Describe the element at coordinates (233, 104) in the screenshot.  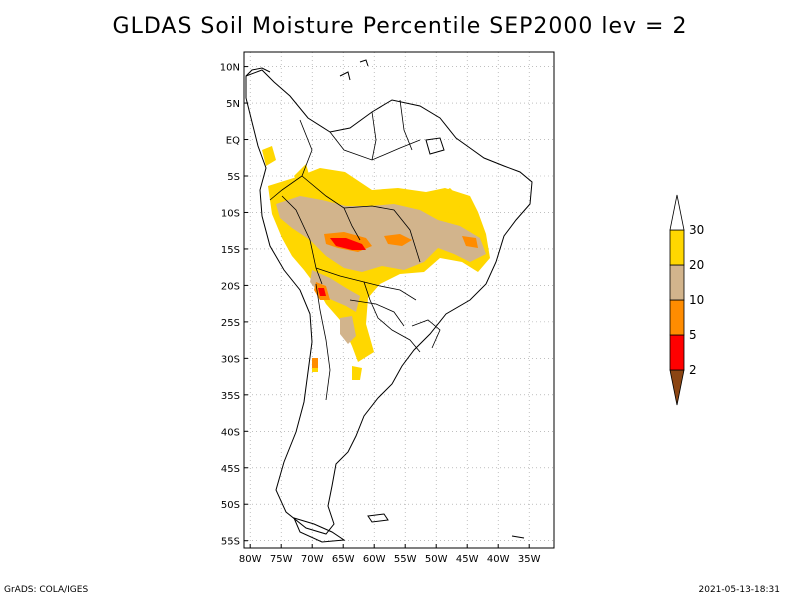
I see `lat-tick-label: 5N` at that location.